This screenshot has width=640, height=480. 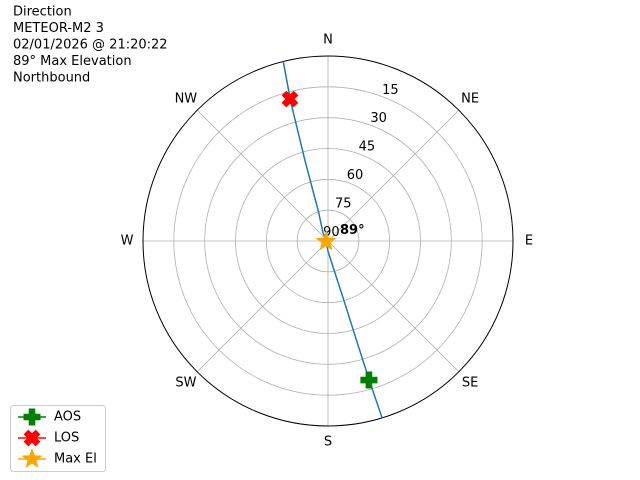 What do you see at coordinates (66, 438) in the screenshot?
I see `legend-label: LOS` at bounding box center [66, 438].